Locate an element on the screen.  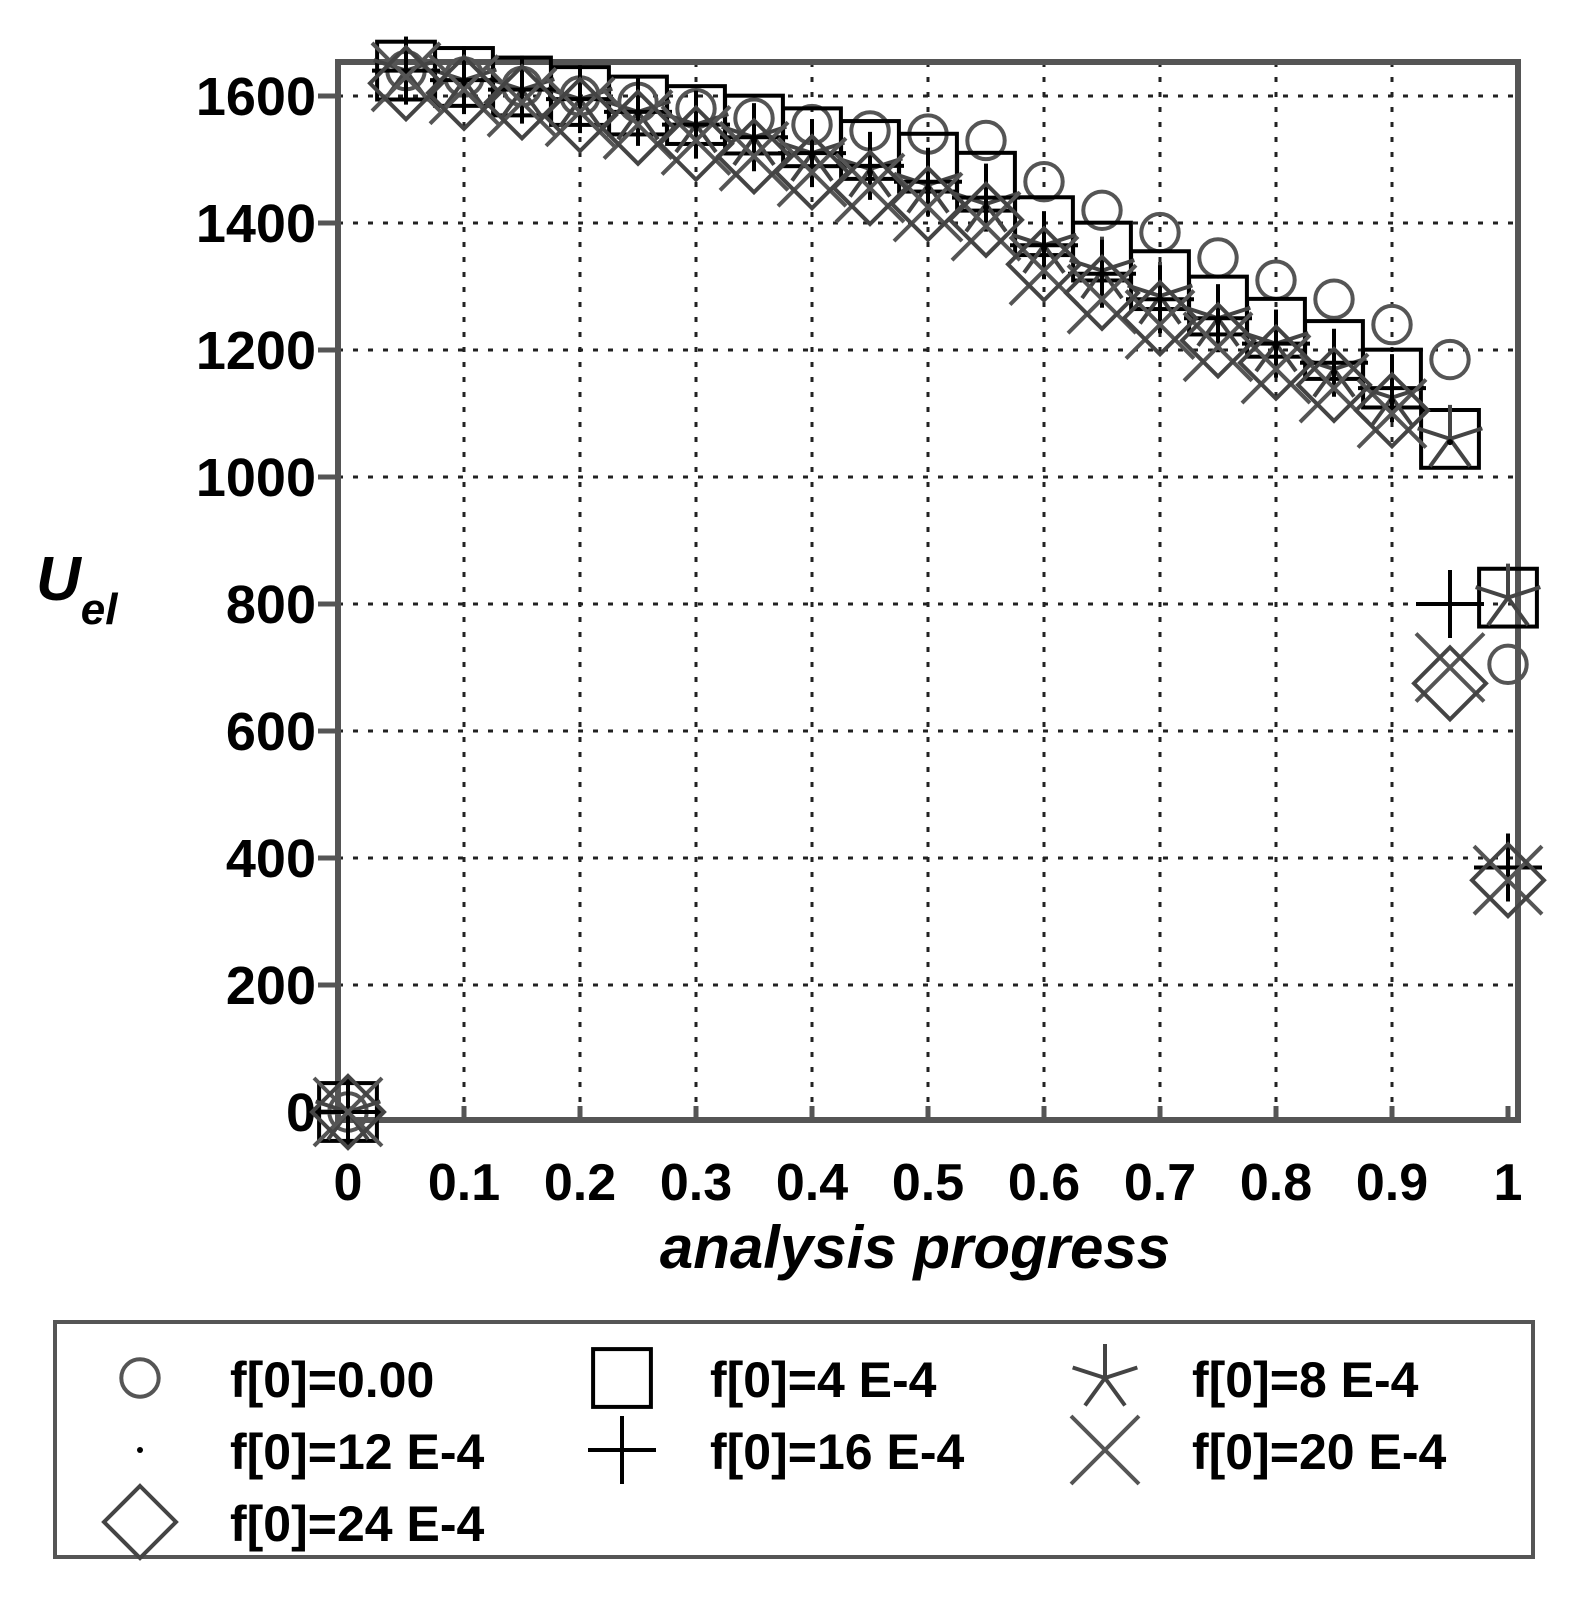
legend-item: f[0]=20 E-4 is located at coordinates (1257, 1450).